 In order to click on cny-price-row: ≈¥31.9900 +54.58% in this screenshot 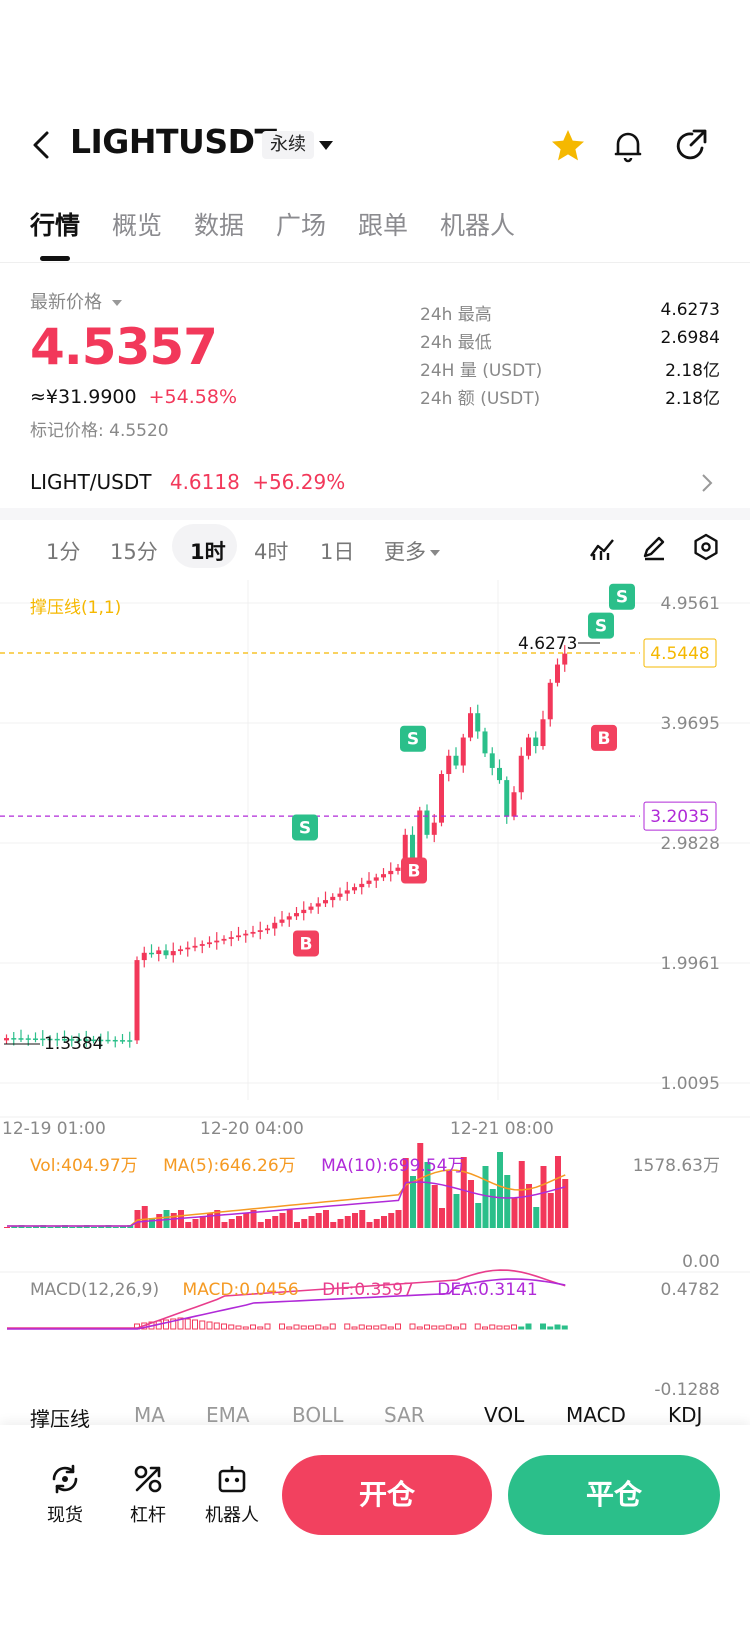, I will do `click(133, 397)`.